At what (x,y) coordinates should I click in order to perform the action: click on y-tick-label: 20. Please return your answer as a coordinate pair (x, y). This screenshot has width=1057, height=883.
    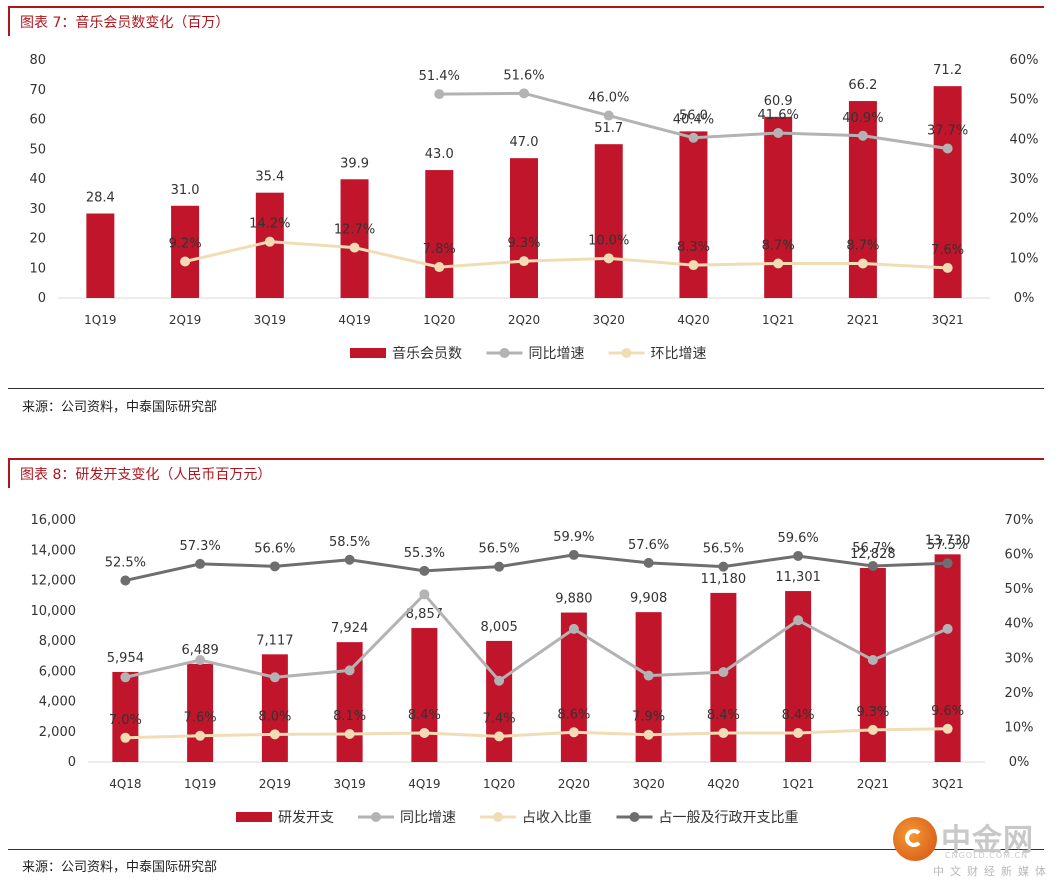
    Looking at the image, I should click on (37, 239).